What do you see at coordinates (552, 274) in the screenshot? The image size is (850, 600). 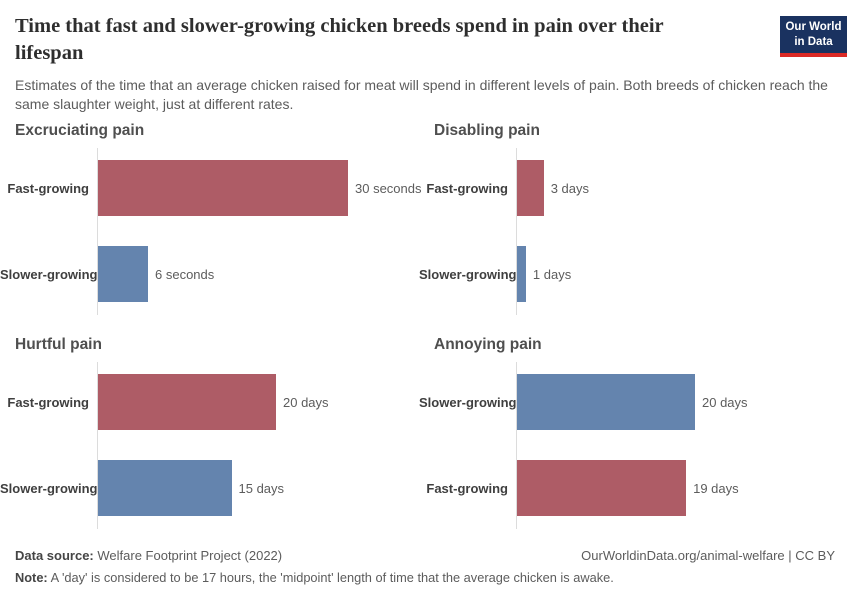 I see `value-label: 1 days` at bounding box center [552, 274].